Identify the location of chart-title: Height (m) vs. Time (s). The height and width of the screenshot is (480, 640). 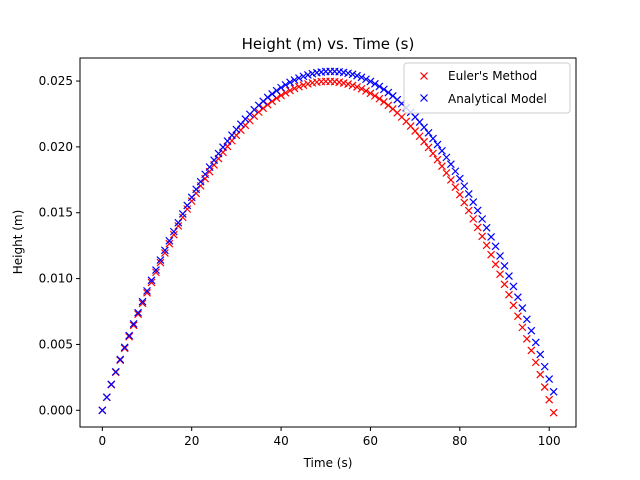
(328, 44).